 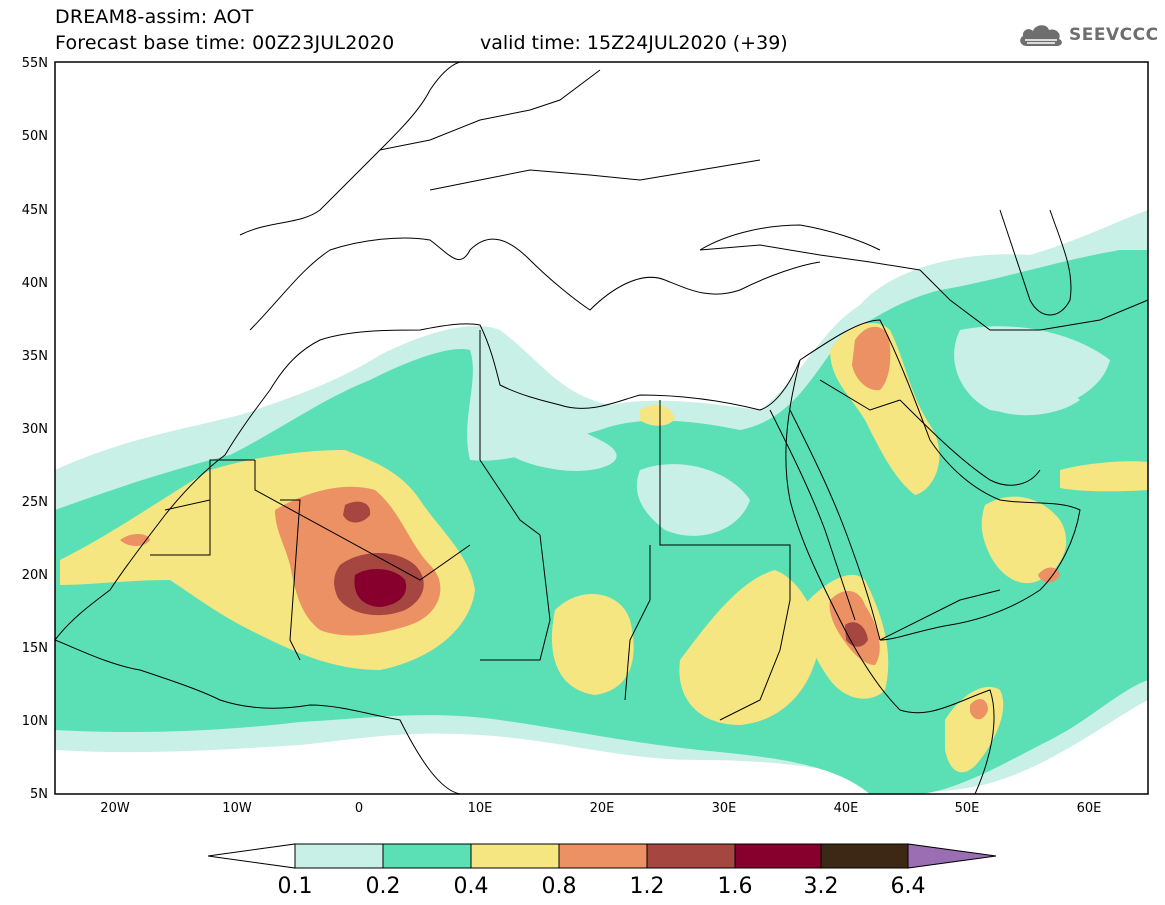 What do you see at coordinates (755, 632) in the screenshot?
I see `border-sudan-ethiopia` at bounding box center [755, 632].